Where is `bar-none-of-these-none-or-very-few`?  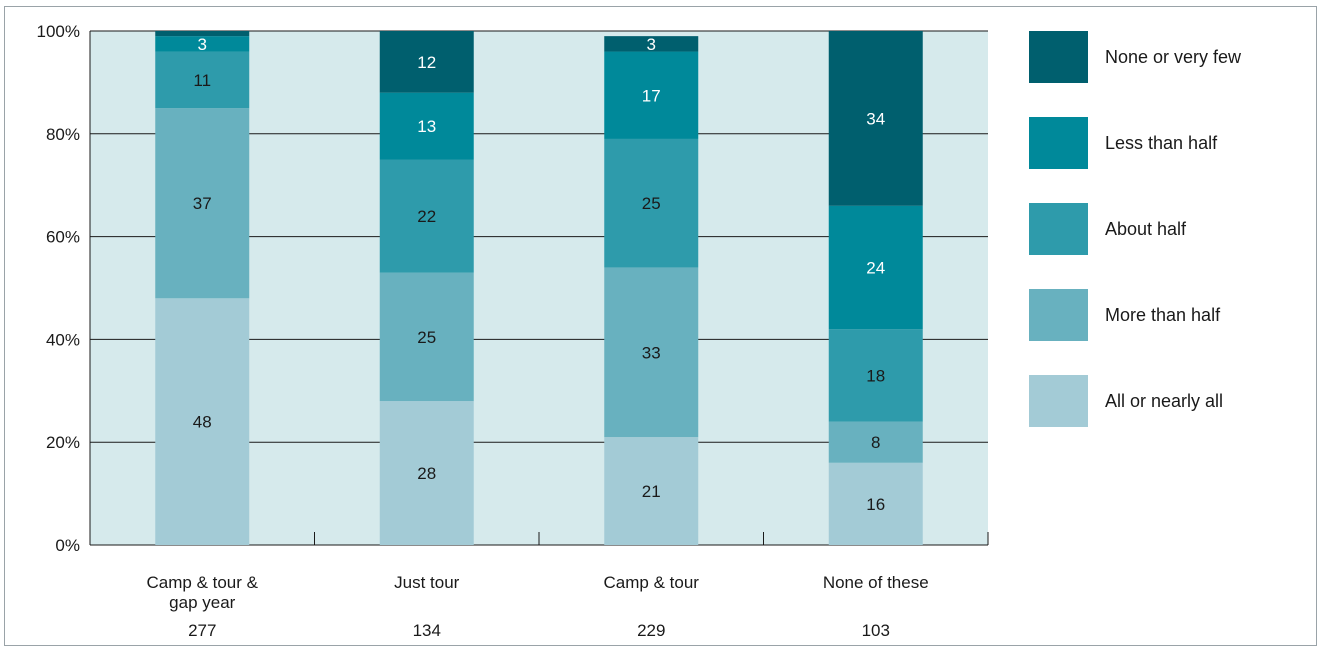
bar-none-of-these-none-or-very-few is located at coordinates (875, 118).